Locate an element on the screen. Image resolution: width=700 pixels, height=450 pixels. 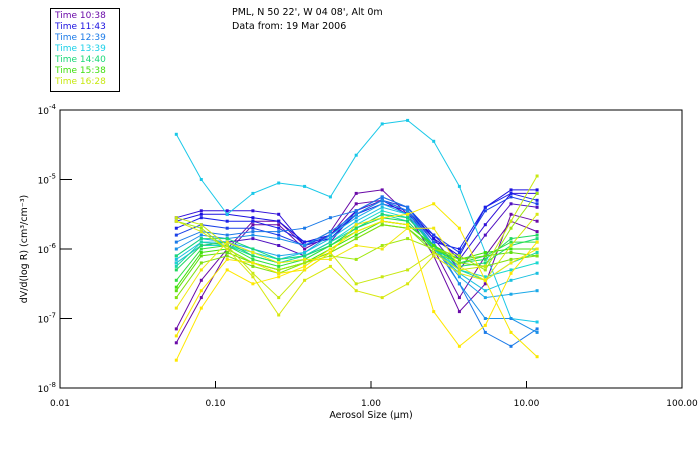
location-title: PML, N 50 22', W 04 08', Alt 0m is located at coordinates (307, 12).